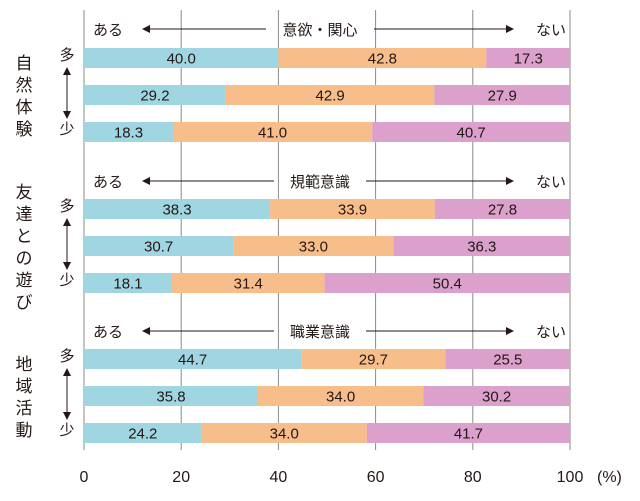 Image resolution: width=640 pixels, height=501 pixels. I want to click on segment-value-label: 35.8, so click(170, 397).